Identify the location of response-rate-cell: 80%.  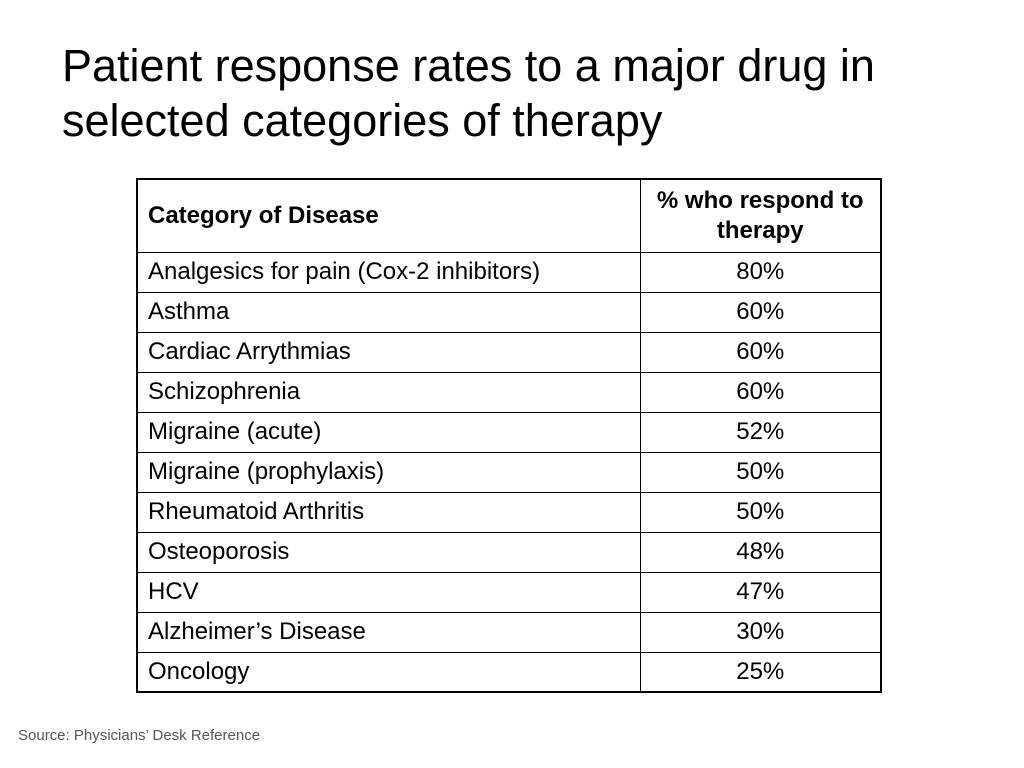
(760, 272).